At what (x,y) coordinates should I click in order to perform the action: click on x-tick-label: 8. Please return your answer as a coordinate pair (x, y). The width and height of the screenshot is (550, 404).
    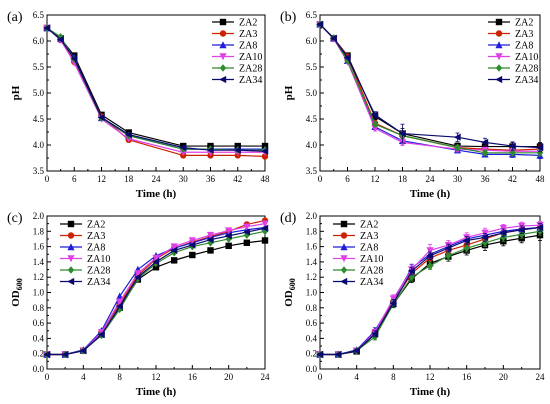
    Looking at the image, I should click on (119, 377).